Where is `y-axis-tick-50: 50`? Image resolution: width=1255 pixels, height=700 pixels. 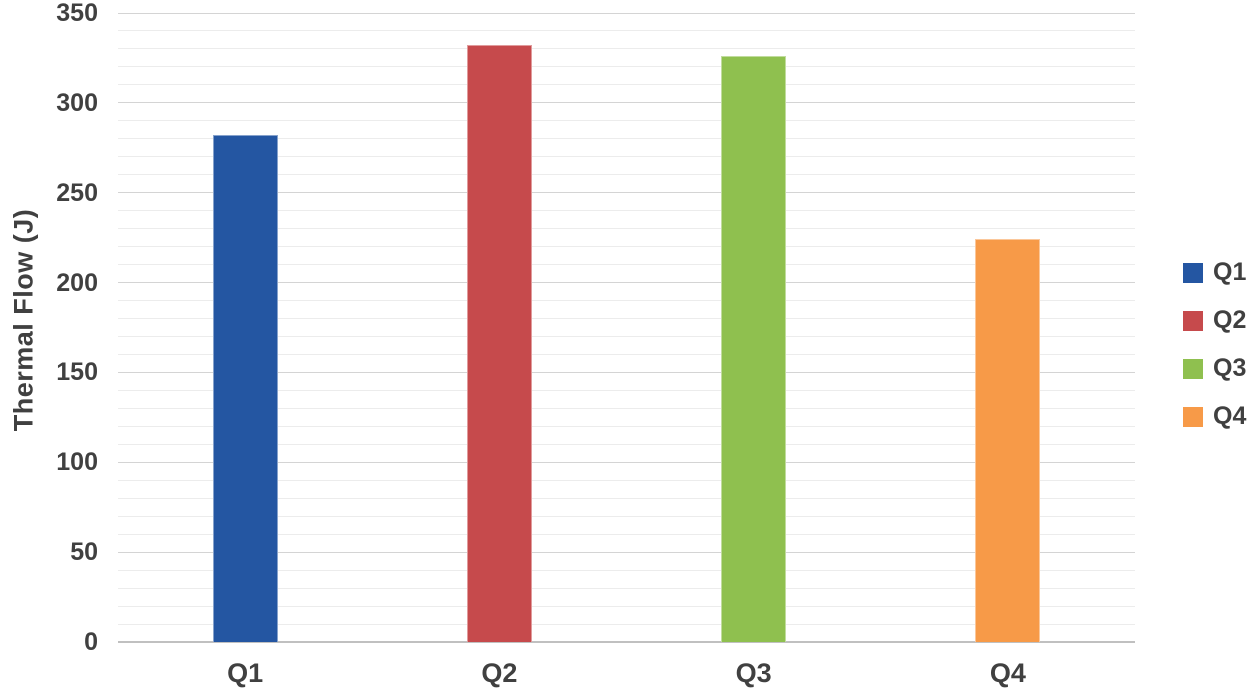
y-axis-tick-50: 50 is located at coordinates (84, 552).